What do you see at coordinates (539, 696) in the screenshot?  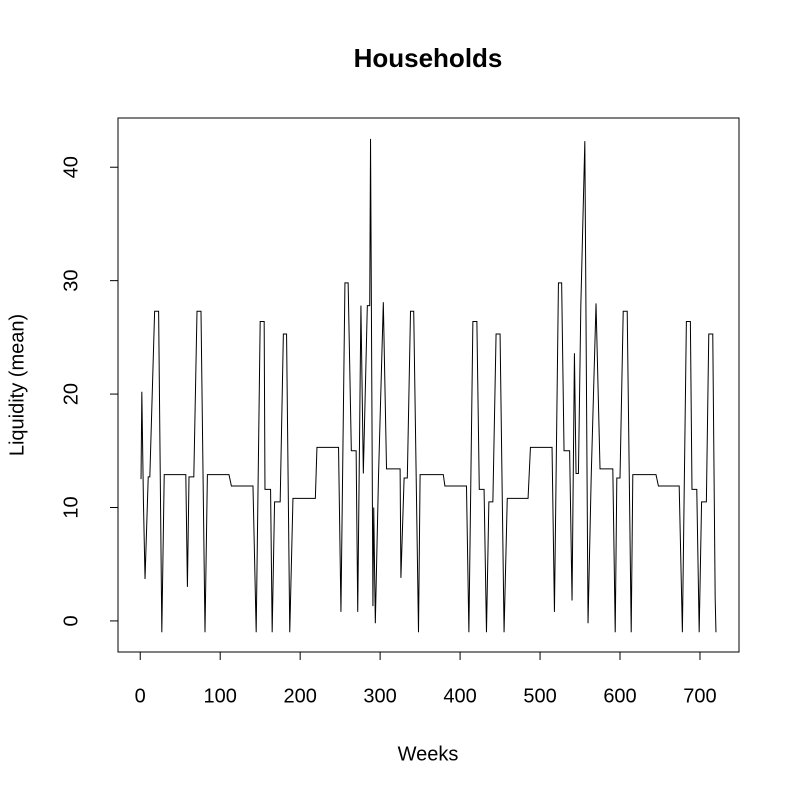 I see `x-tick-label: 500` at bounding box center [539, 696].